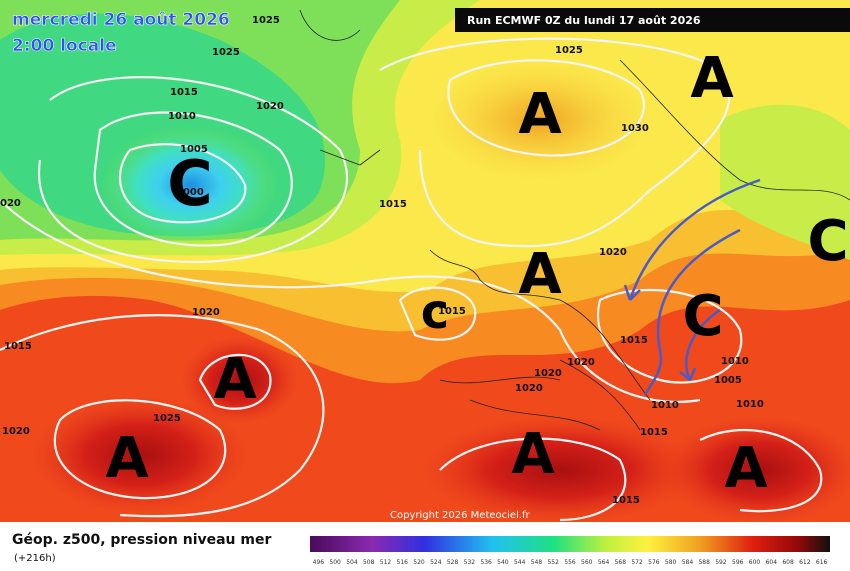  Describe the element at coordinates (386, 562) in the screenshot. I see `scale-label: 512` at that location.